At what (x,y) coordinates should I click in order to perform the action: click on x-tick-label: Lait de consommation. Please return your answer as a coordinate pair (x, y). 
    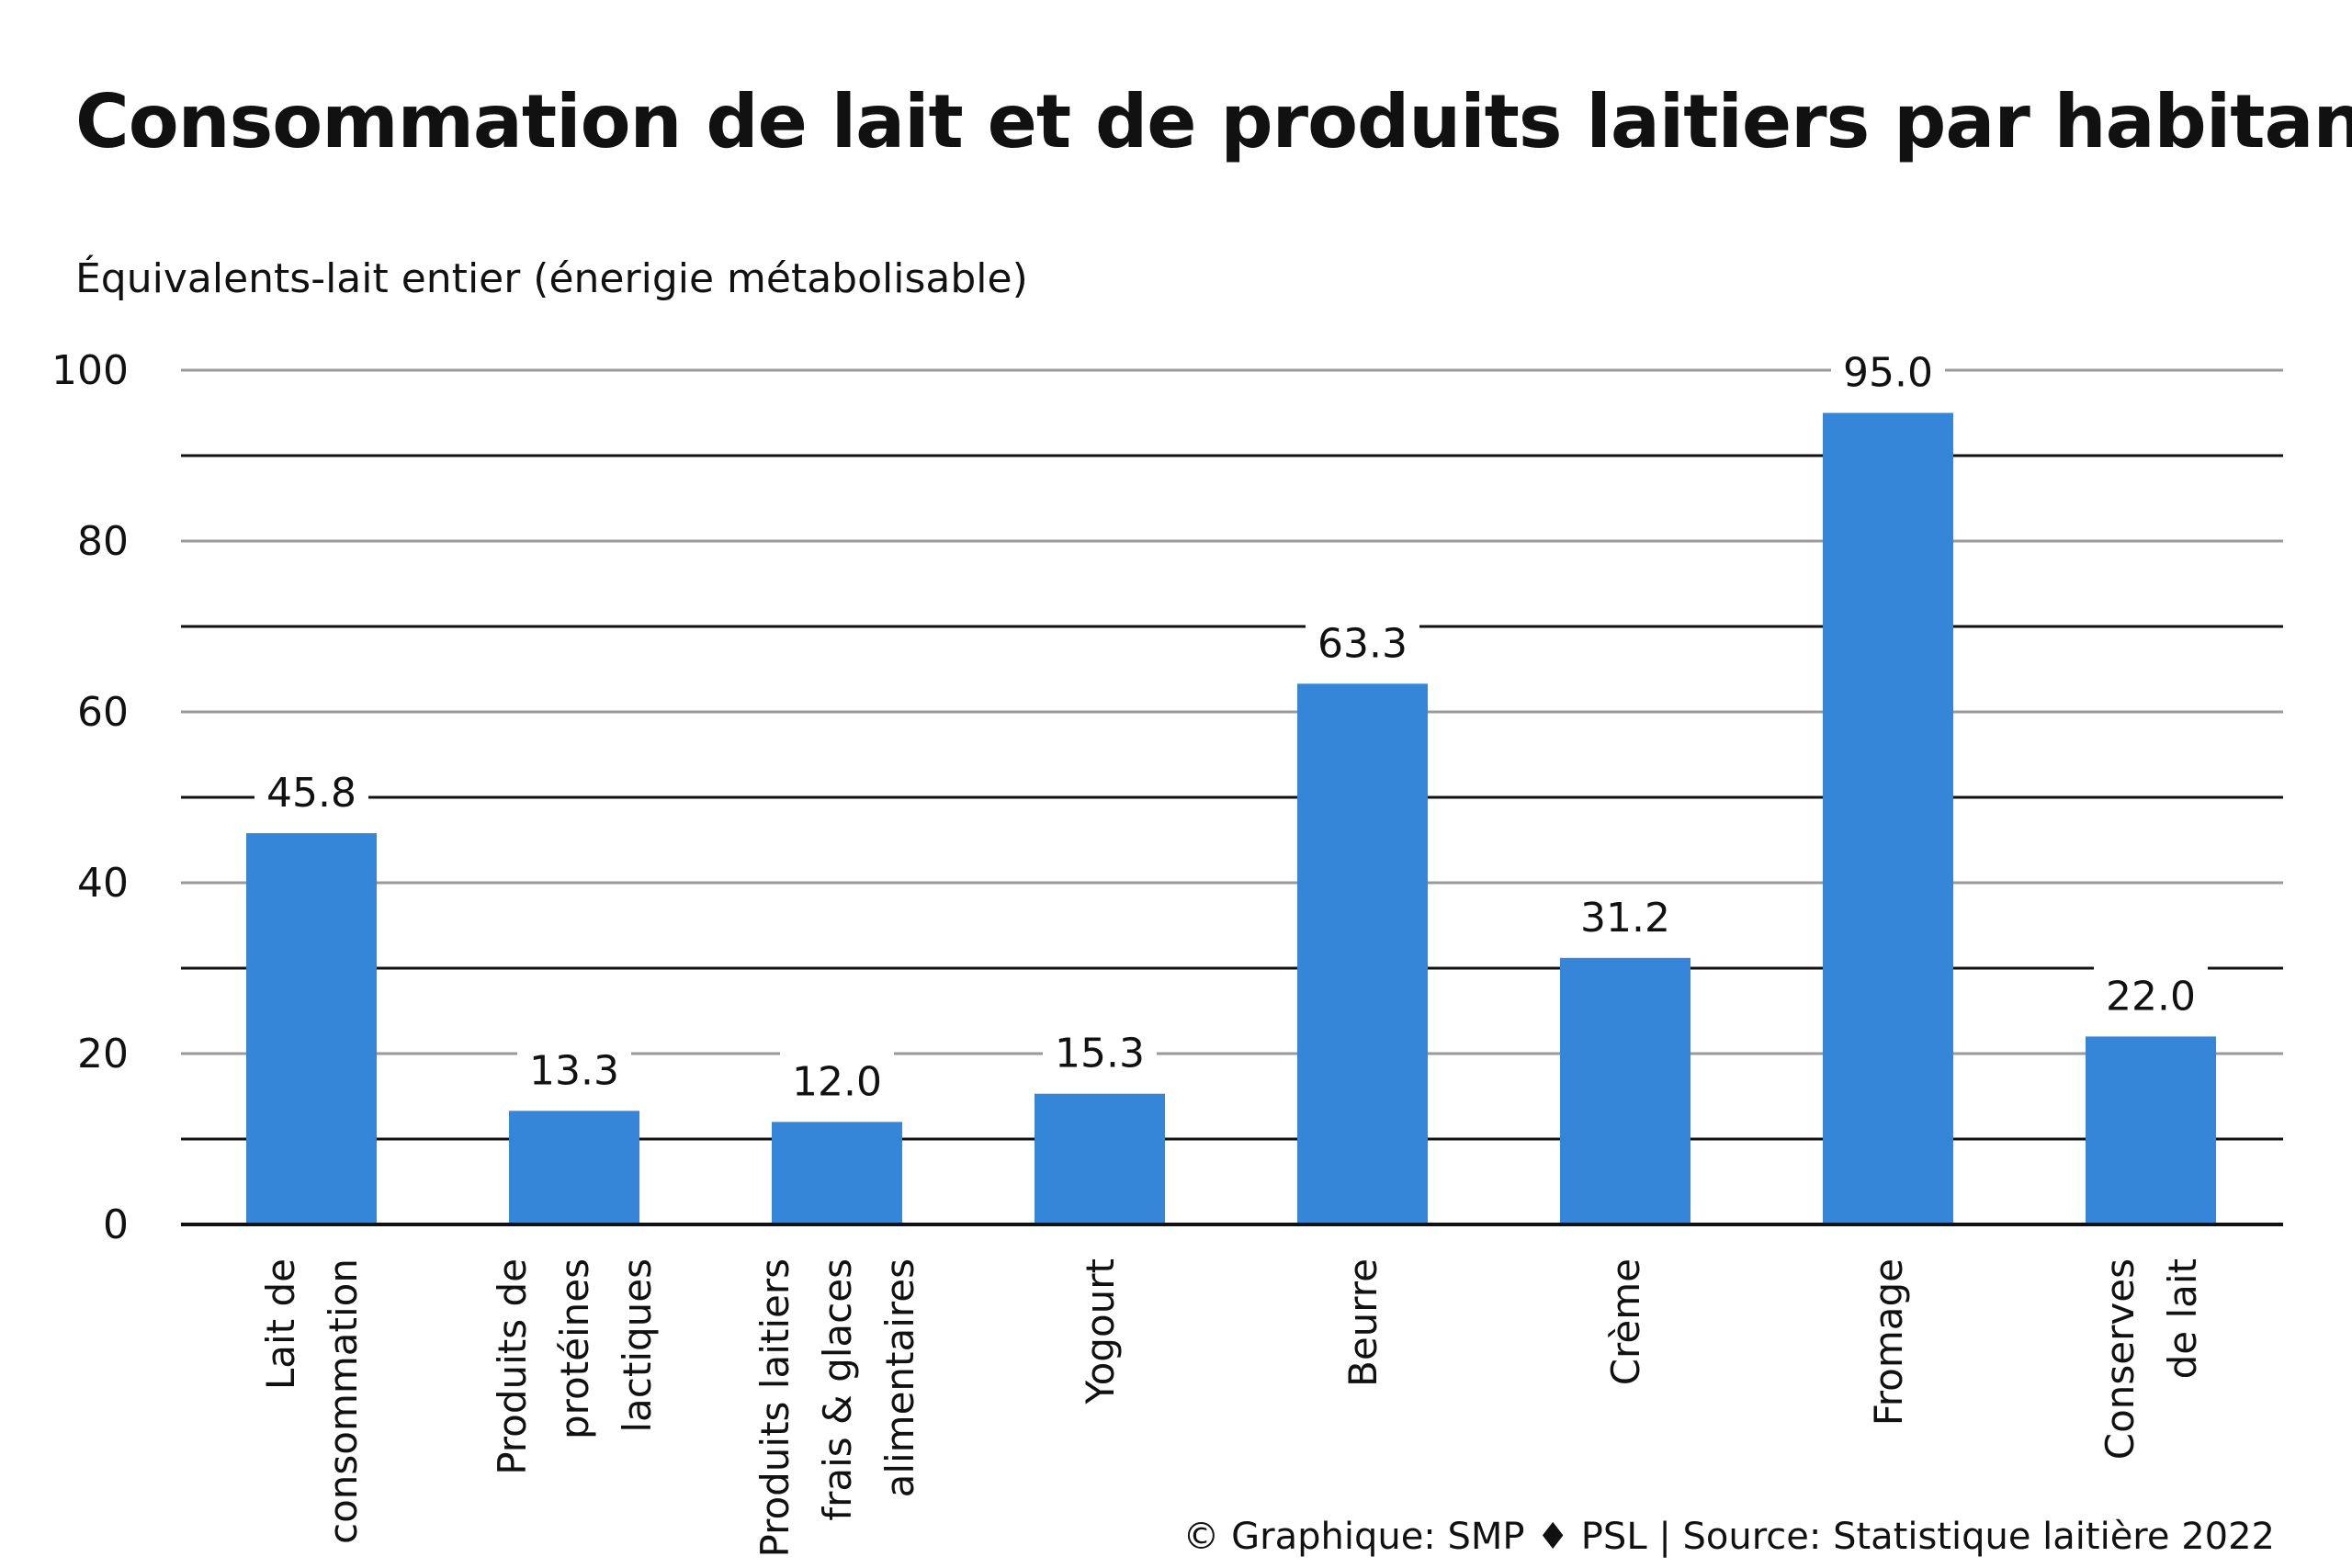
    Looking at the image, I should click on (312, 1401).